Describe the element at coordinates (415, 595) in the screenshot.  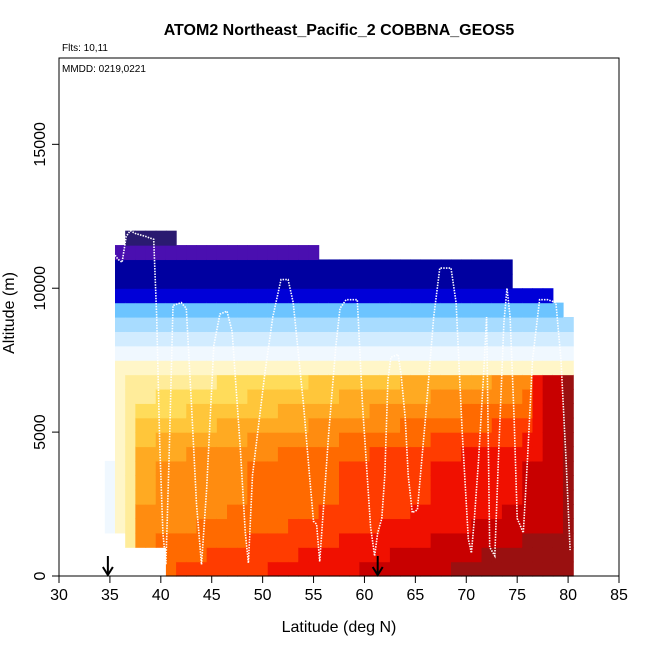
I see `x-tick-label: 65` at that location.